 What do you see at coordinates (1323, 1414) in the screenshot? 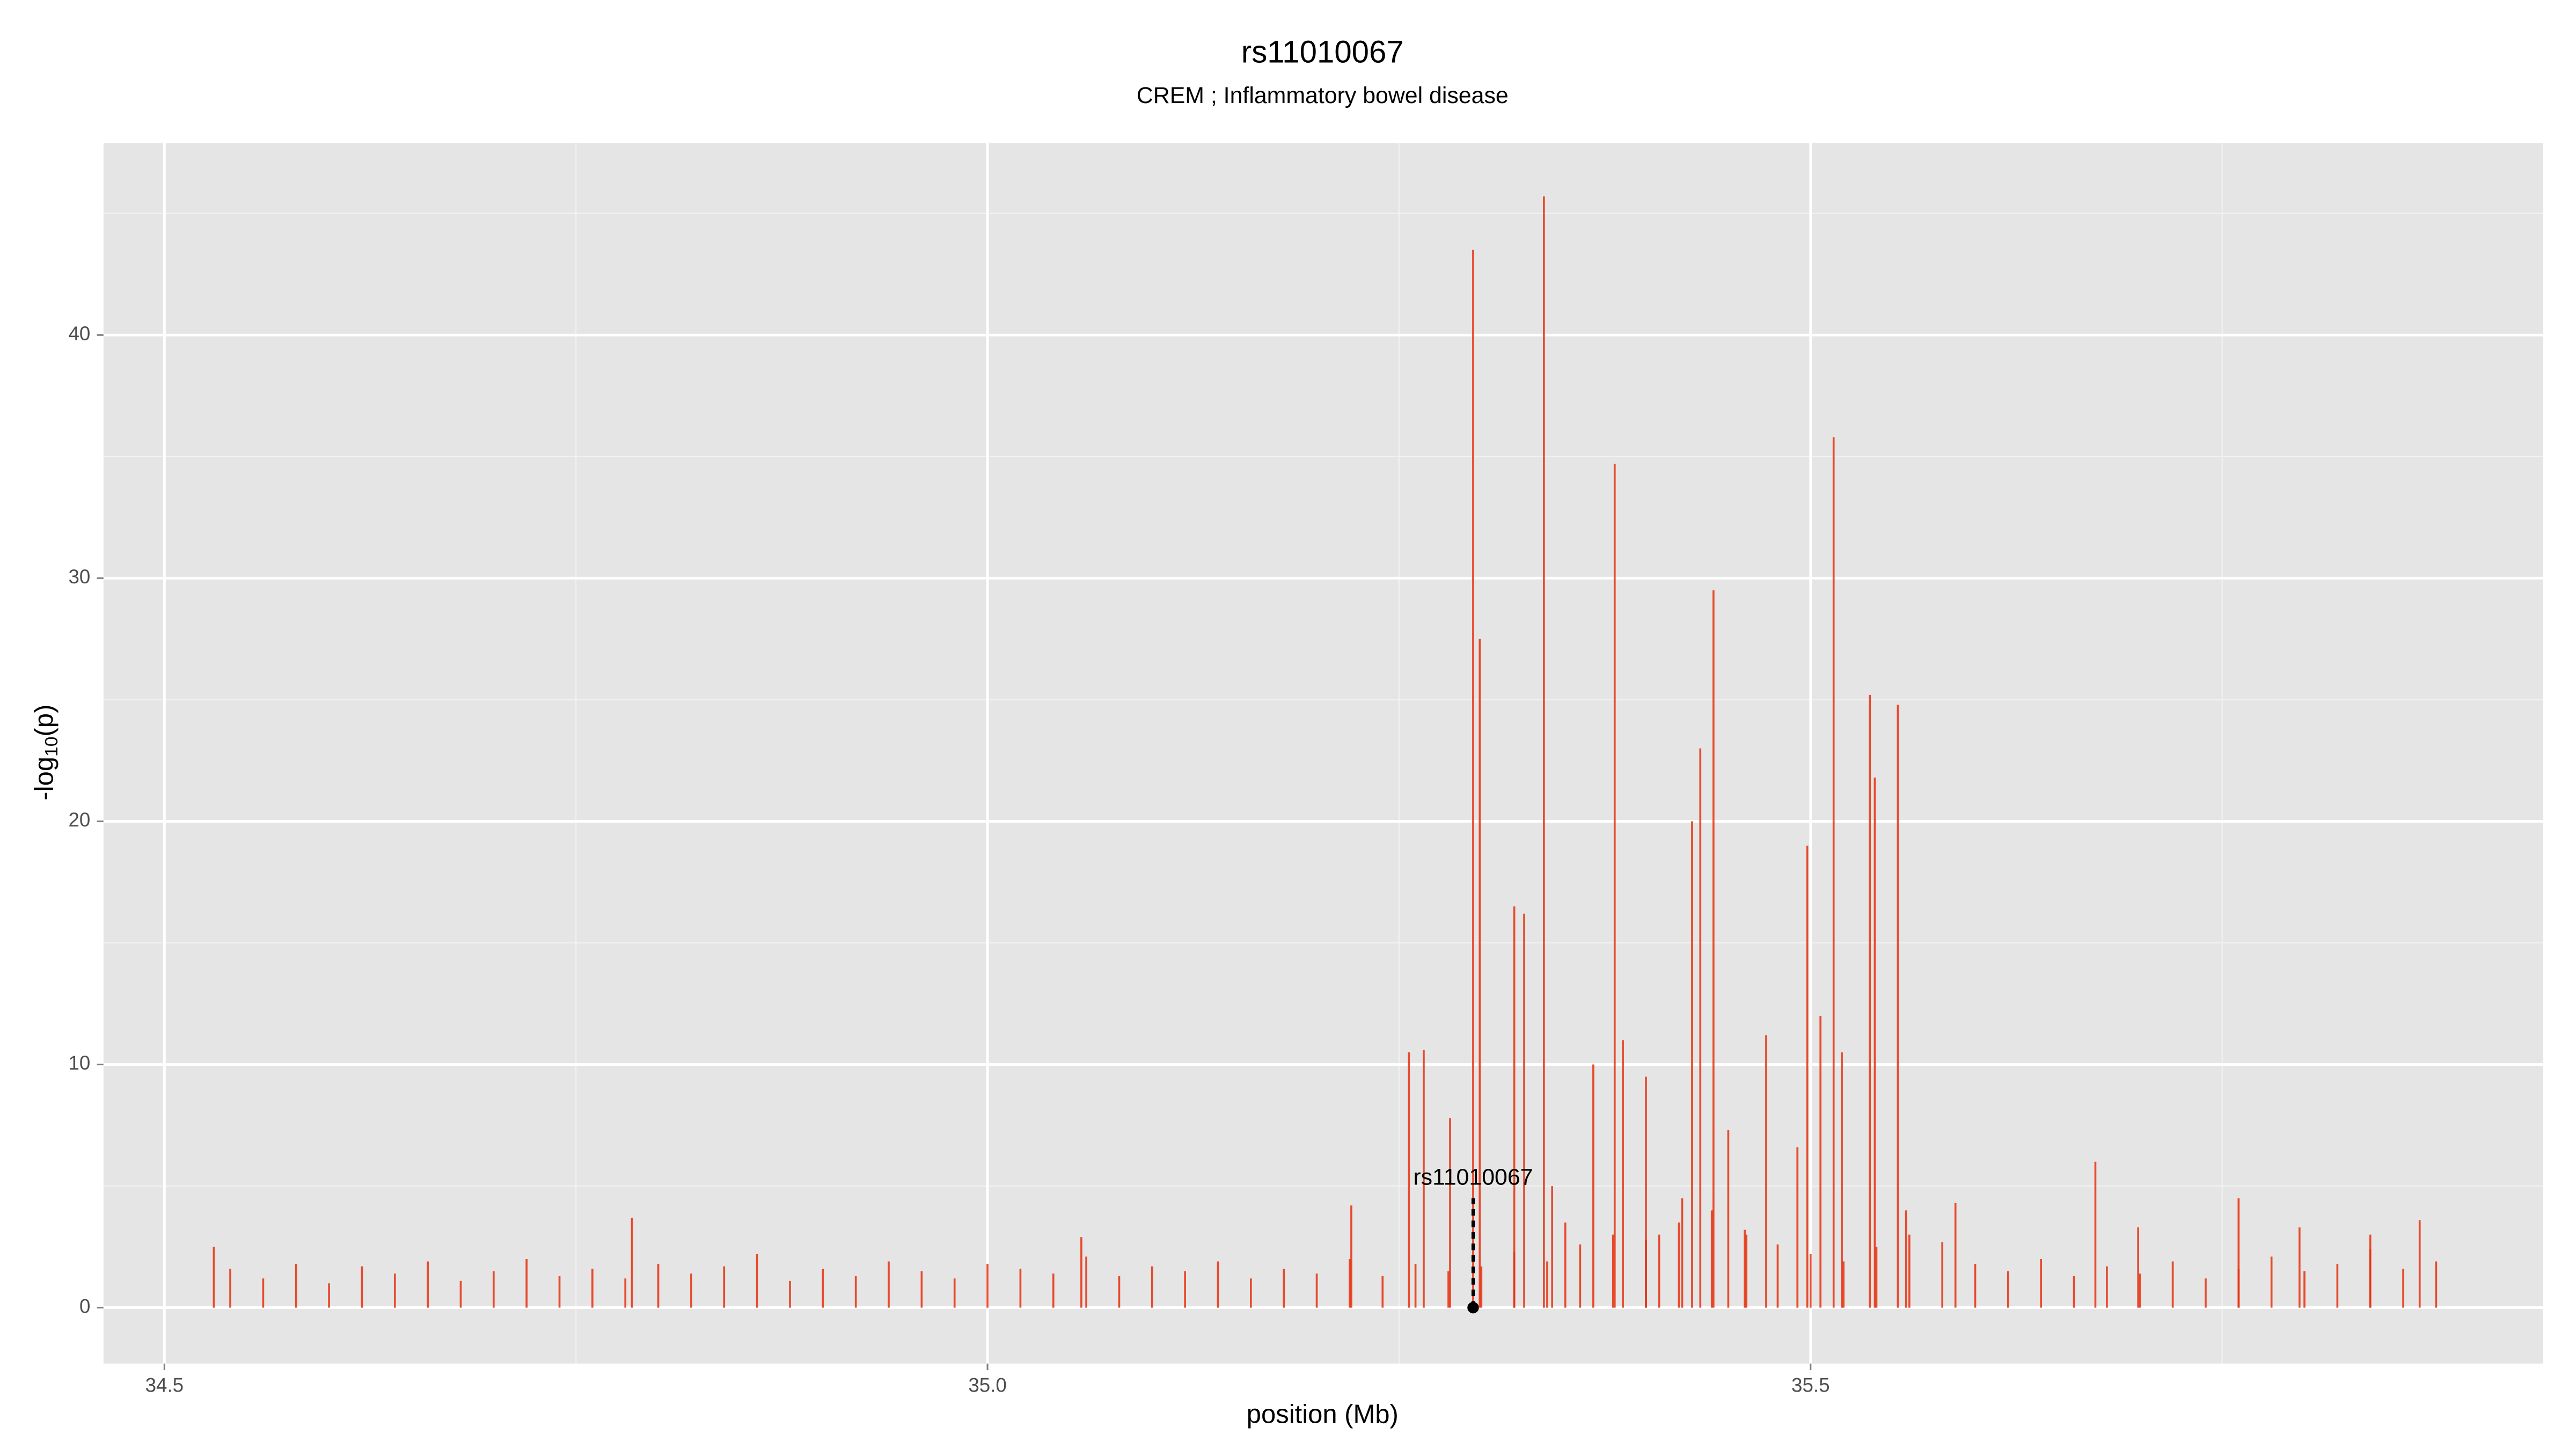
I see `x-axis-label: position (Mb)` at bounding box center [1323, 1414].